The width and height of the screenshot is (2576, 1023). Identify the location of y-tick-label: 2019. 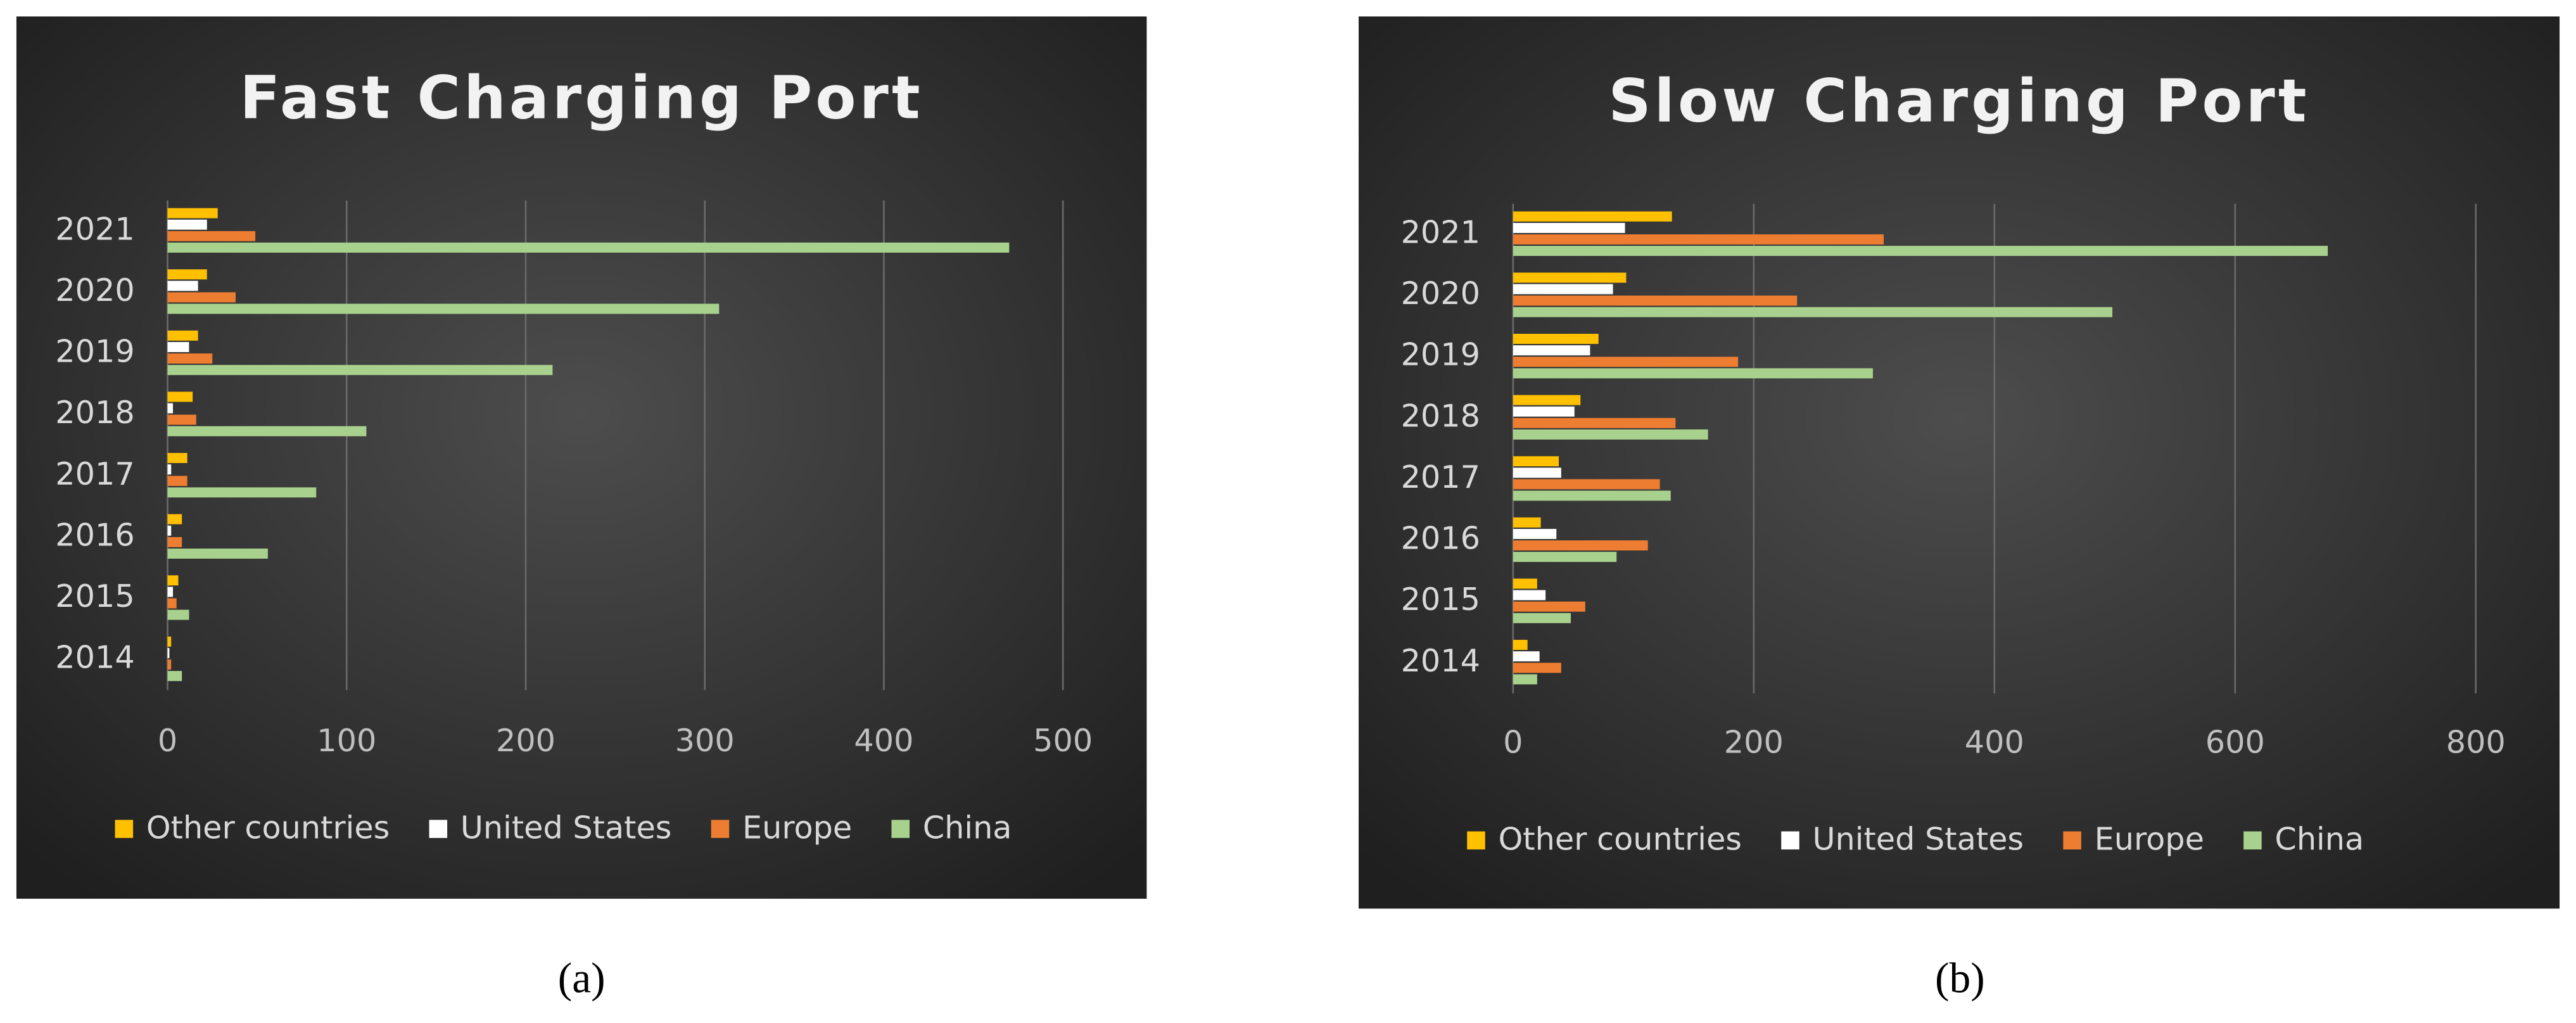
(1440, 354).